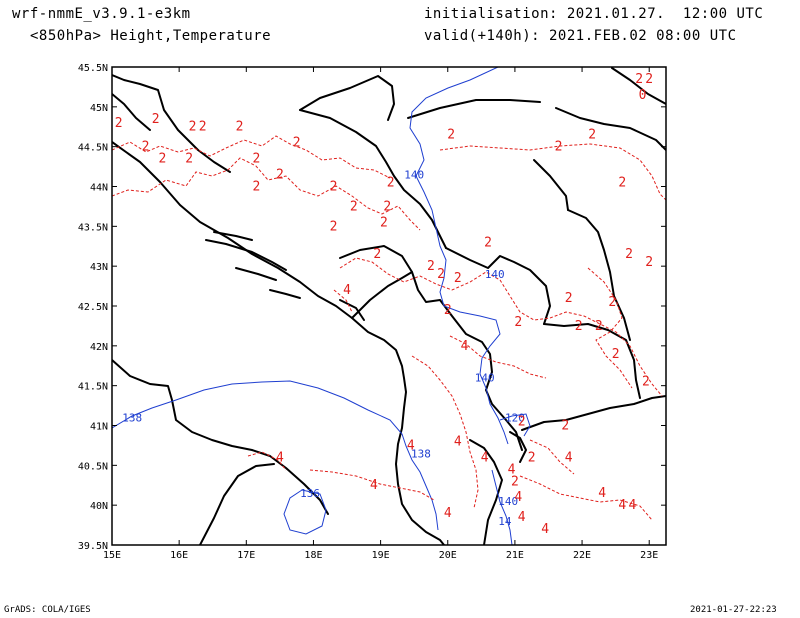 This screenshot has width=800, height=618. I want to click on lon-tick-label: 22E, so click(582, 555).